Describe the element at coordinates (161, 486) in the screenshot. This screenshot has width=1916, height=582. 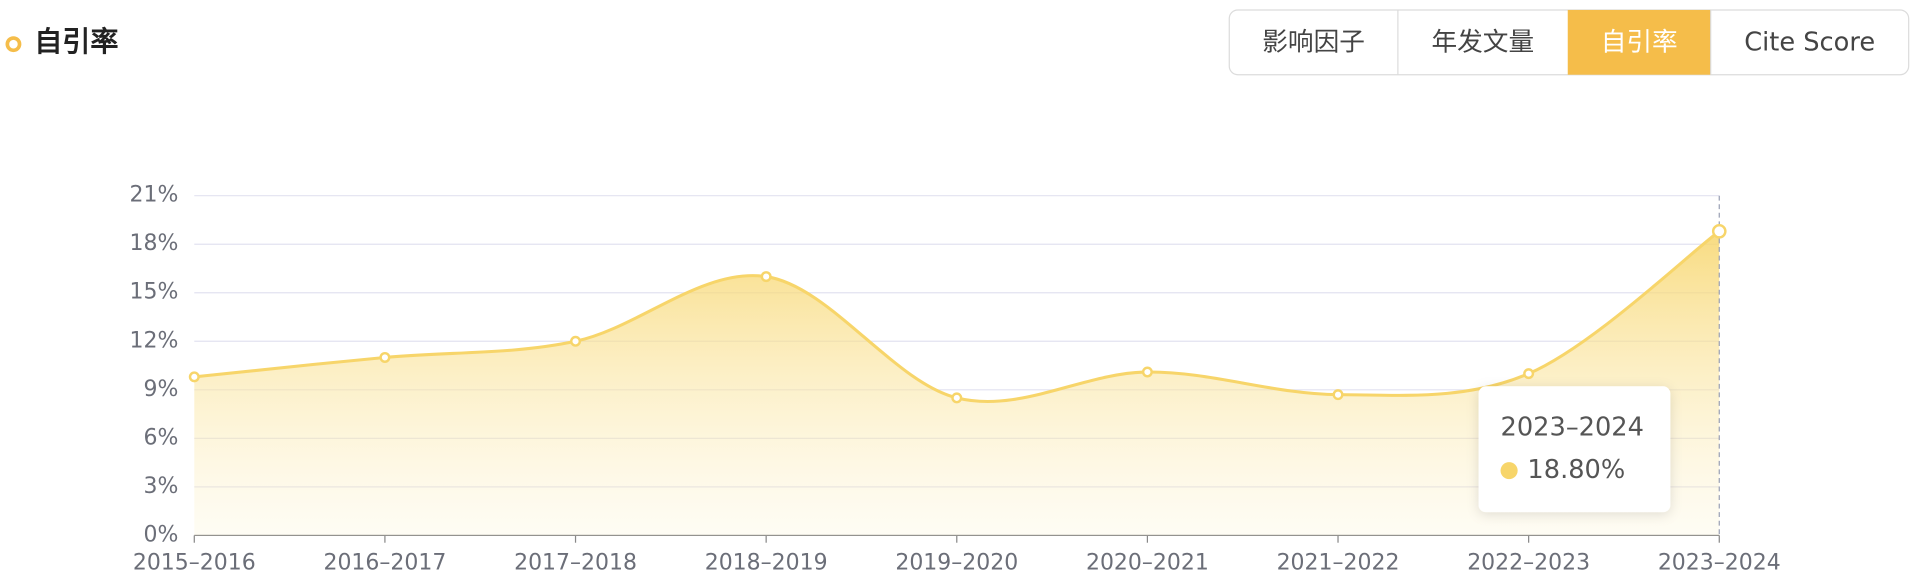
I see `y-tick-label: 3%` at that location.